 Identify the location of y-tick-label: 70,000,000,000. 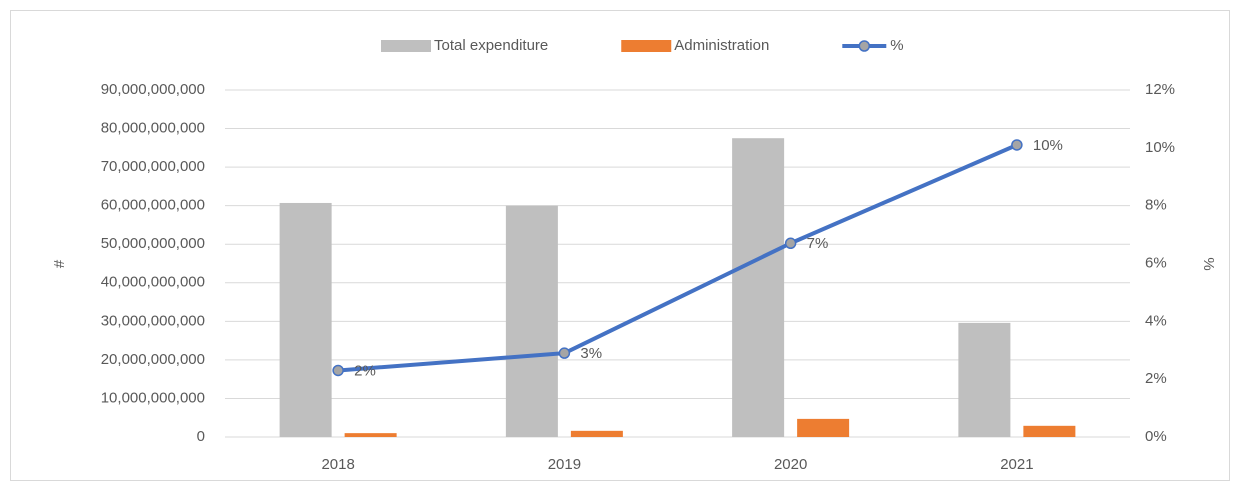
(153, 166).